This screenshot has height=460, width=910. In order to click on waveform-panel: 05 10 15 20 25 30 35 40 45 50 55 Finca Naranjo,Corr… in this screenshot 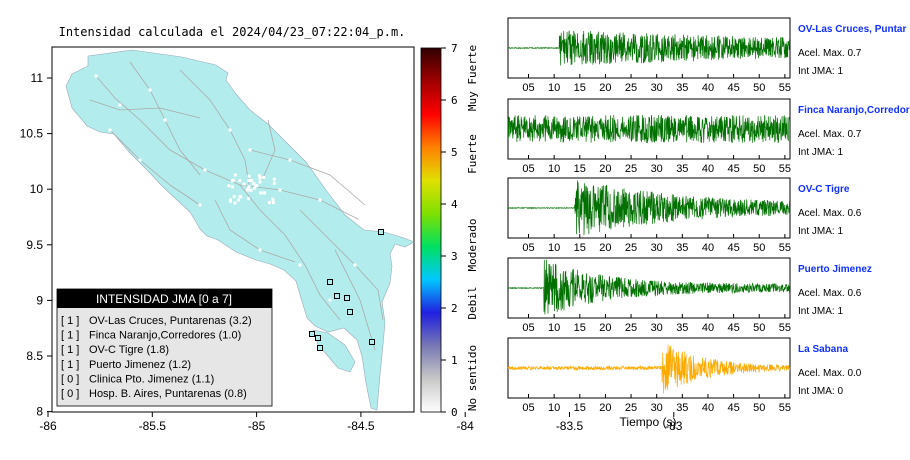, I will do `click(708, 136)`.